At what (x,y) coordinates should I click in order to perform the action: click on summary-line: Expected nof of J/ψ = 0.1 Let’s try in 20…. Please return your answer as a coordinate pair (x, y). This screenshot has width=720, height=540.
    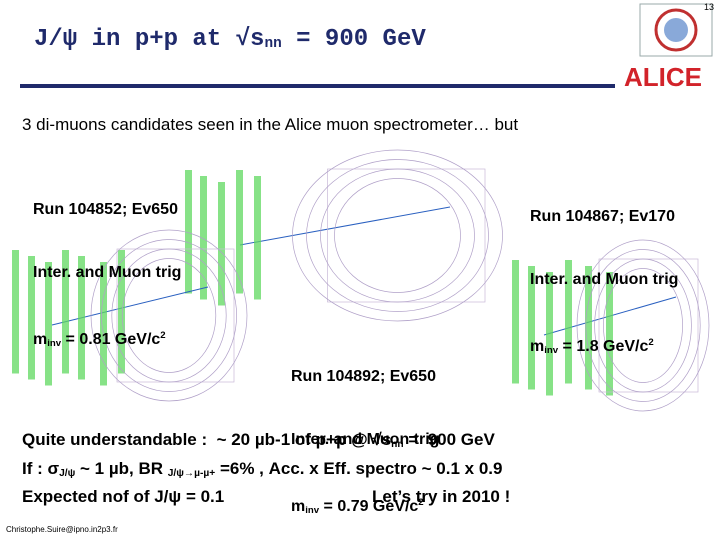
    Looking at the image, I should click on (266, 497).